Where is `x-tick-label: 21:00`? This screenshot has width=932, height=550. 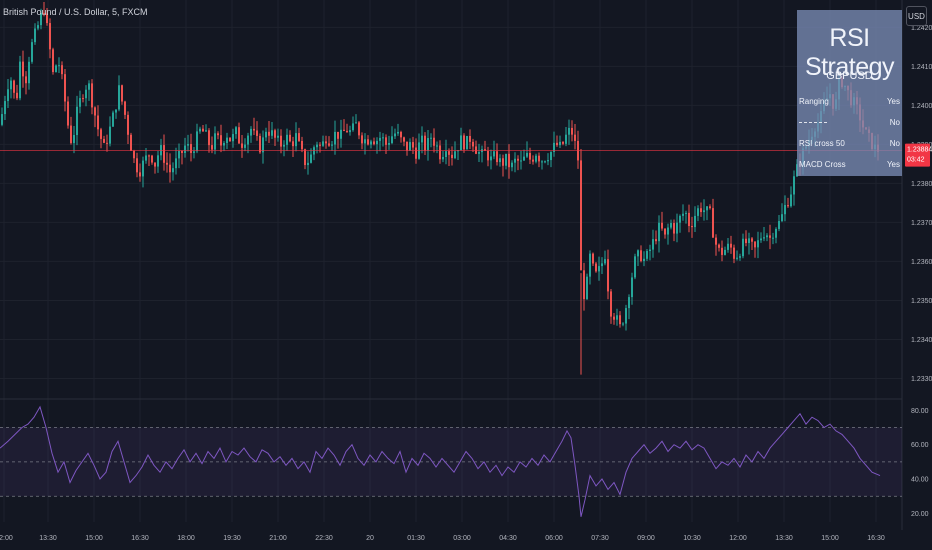 x-tick-label: 21:00 is located at coordinates (278, 538).